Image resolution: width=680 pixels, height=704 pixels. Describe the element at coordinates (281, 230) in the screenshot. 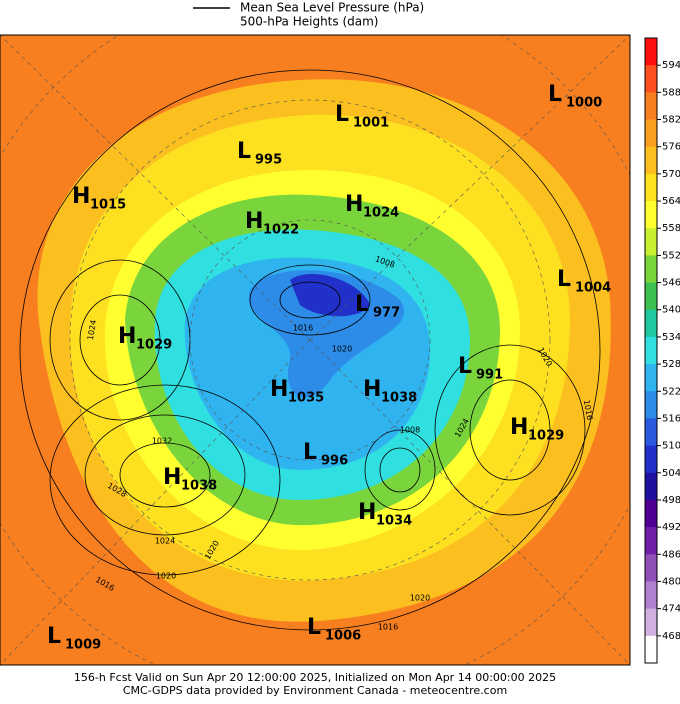

I see `pressure-value: 1022` at that location.